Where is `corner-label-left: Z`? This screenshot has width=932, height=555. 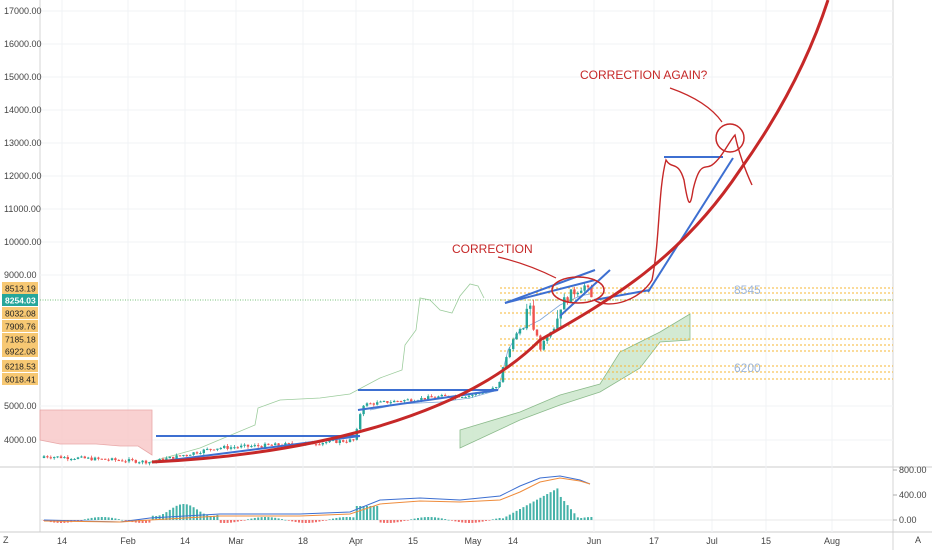
corner-label-left: Z is located at coordinates (6, 540).